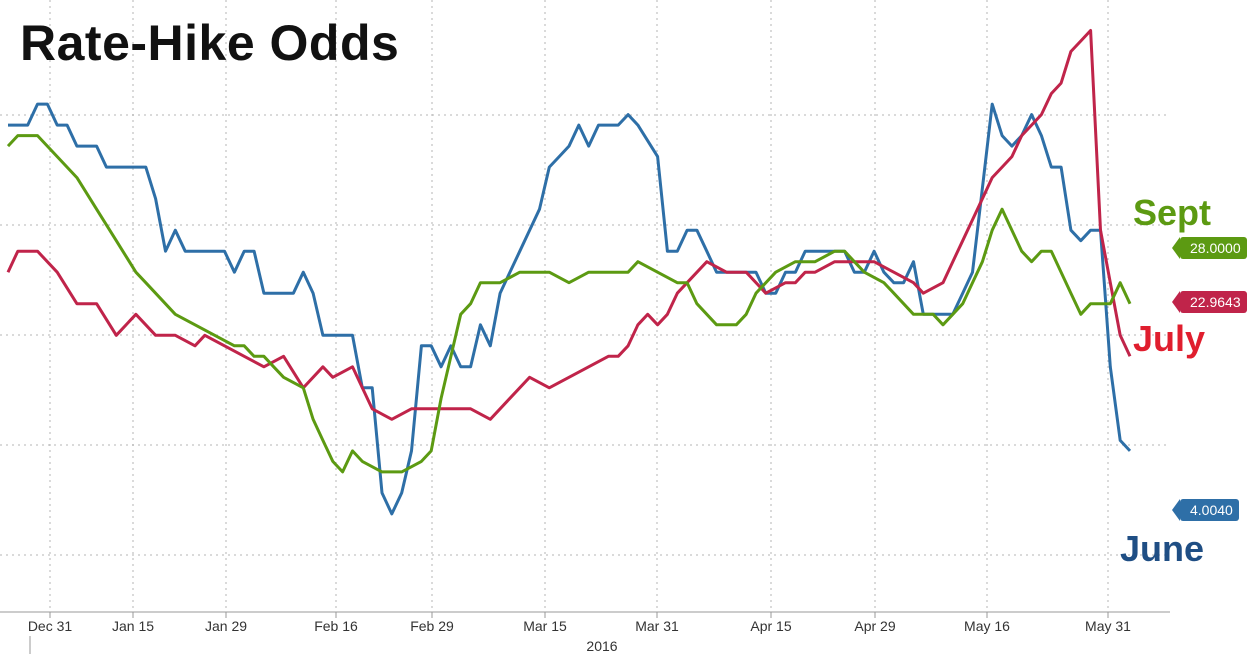 The width and height of the screenshot is (1250, 654). I want to click on x-axis, so click(585, 632).